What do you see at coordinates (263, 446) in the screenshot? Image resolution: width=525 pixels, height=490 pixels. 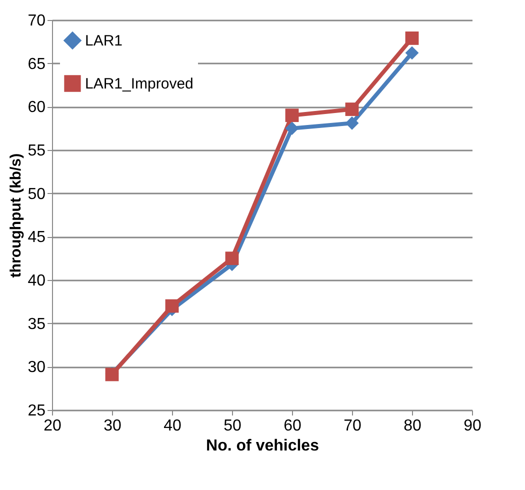 I see `x-axis-title: No. of vehicles` at bounding box center [263, 446].